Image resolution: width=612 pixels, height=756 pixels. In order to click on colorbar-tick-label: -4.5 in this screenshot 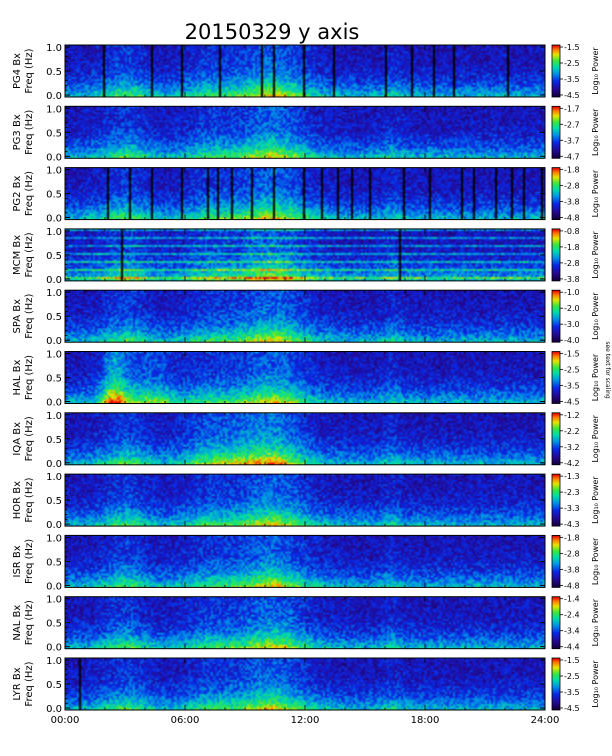, I will do `click(572, 95)`.